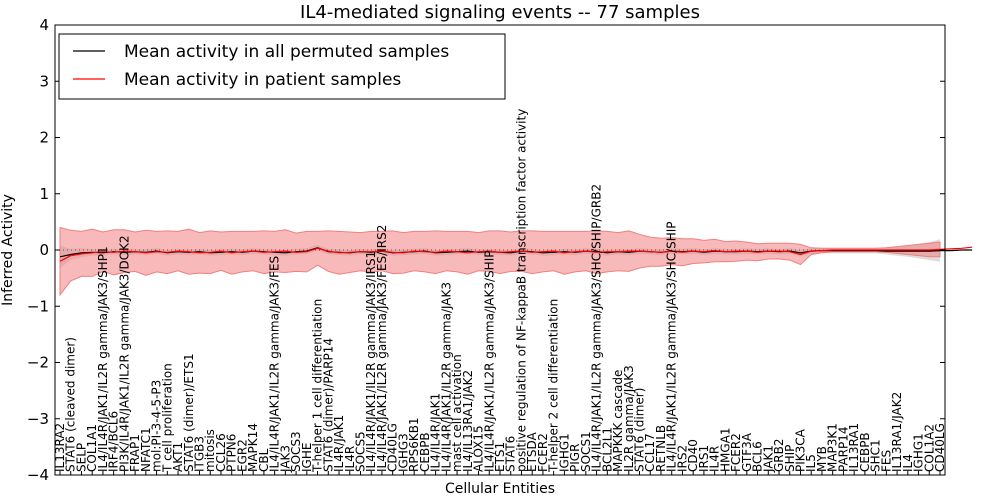 The width and height of the screenshot is (1000, 500). What do you see at coordinates (661, 448) in the screenshot?
I see `x-tick-label: RETNLB` at bounding box center [661, 448].